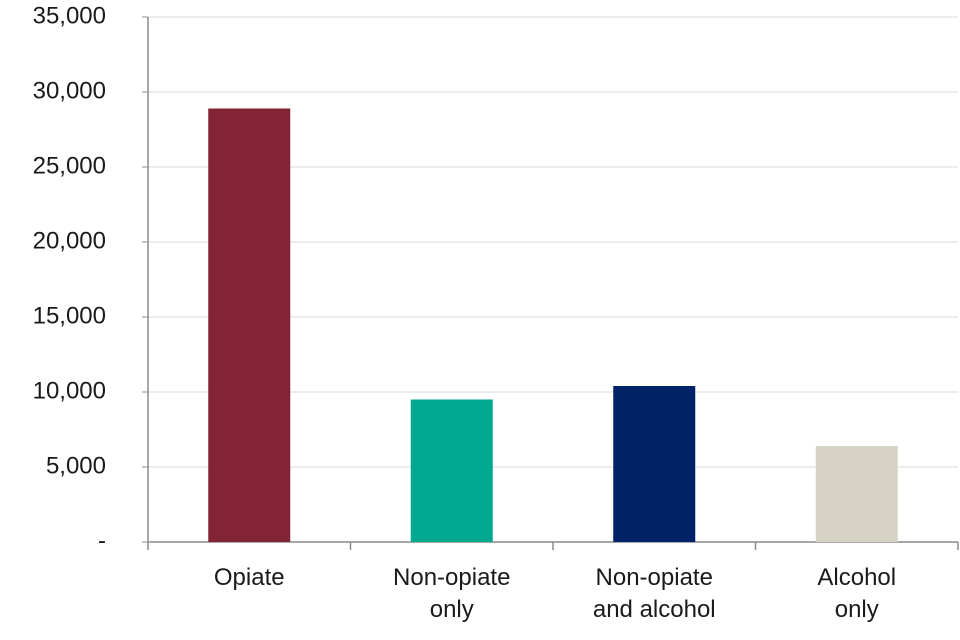 This screenshot has width=960, height=640. What do you see at coordinates (857, 593) in the screenshot?
I see `x-tick-label: Alcohol only` at bounding box center [857, 593].